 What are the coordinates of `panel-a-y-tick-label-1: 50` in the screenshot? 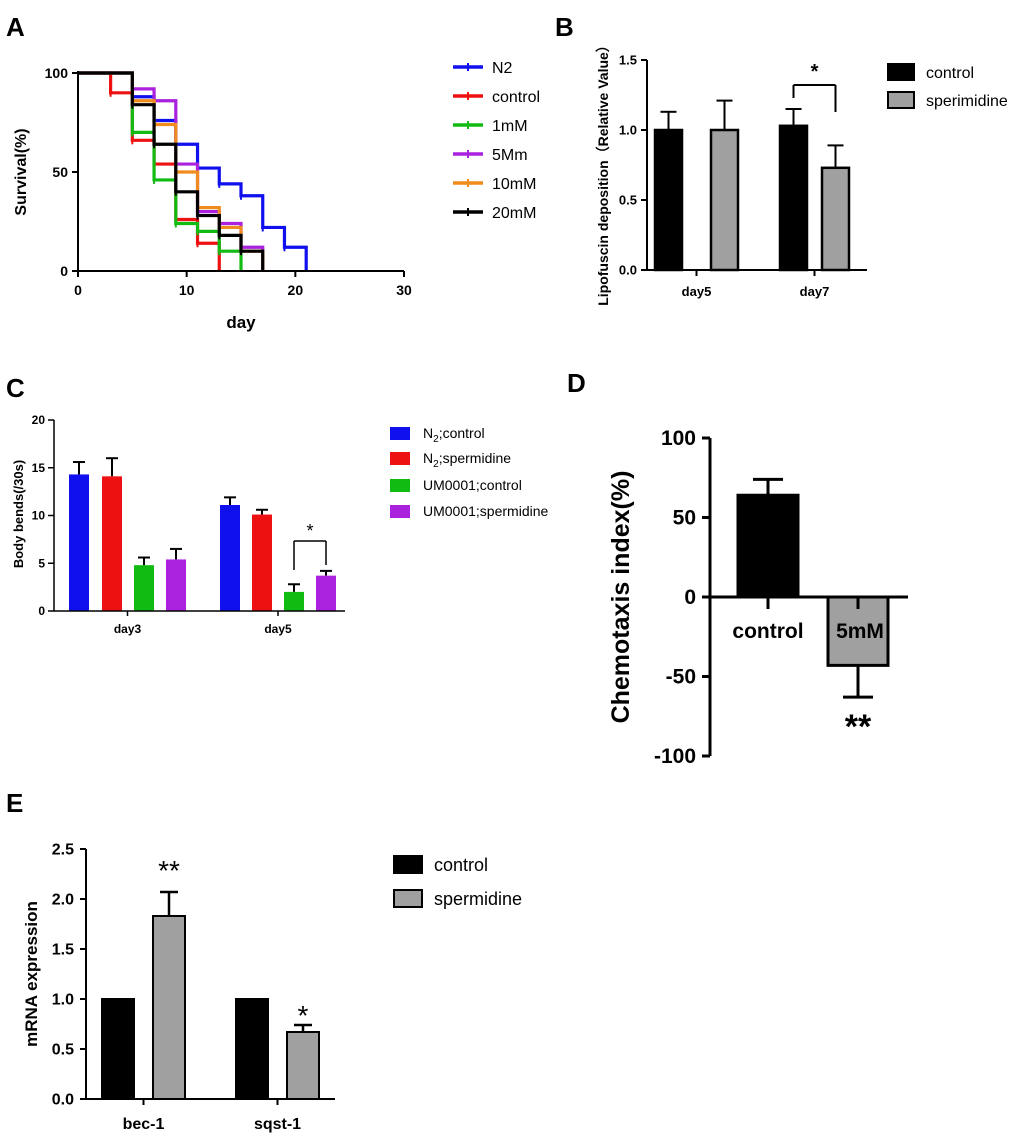 It's located at (60, 172).